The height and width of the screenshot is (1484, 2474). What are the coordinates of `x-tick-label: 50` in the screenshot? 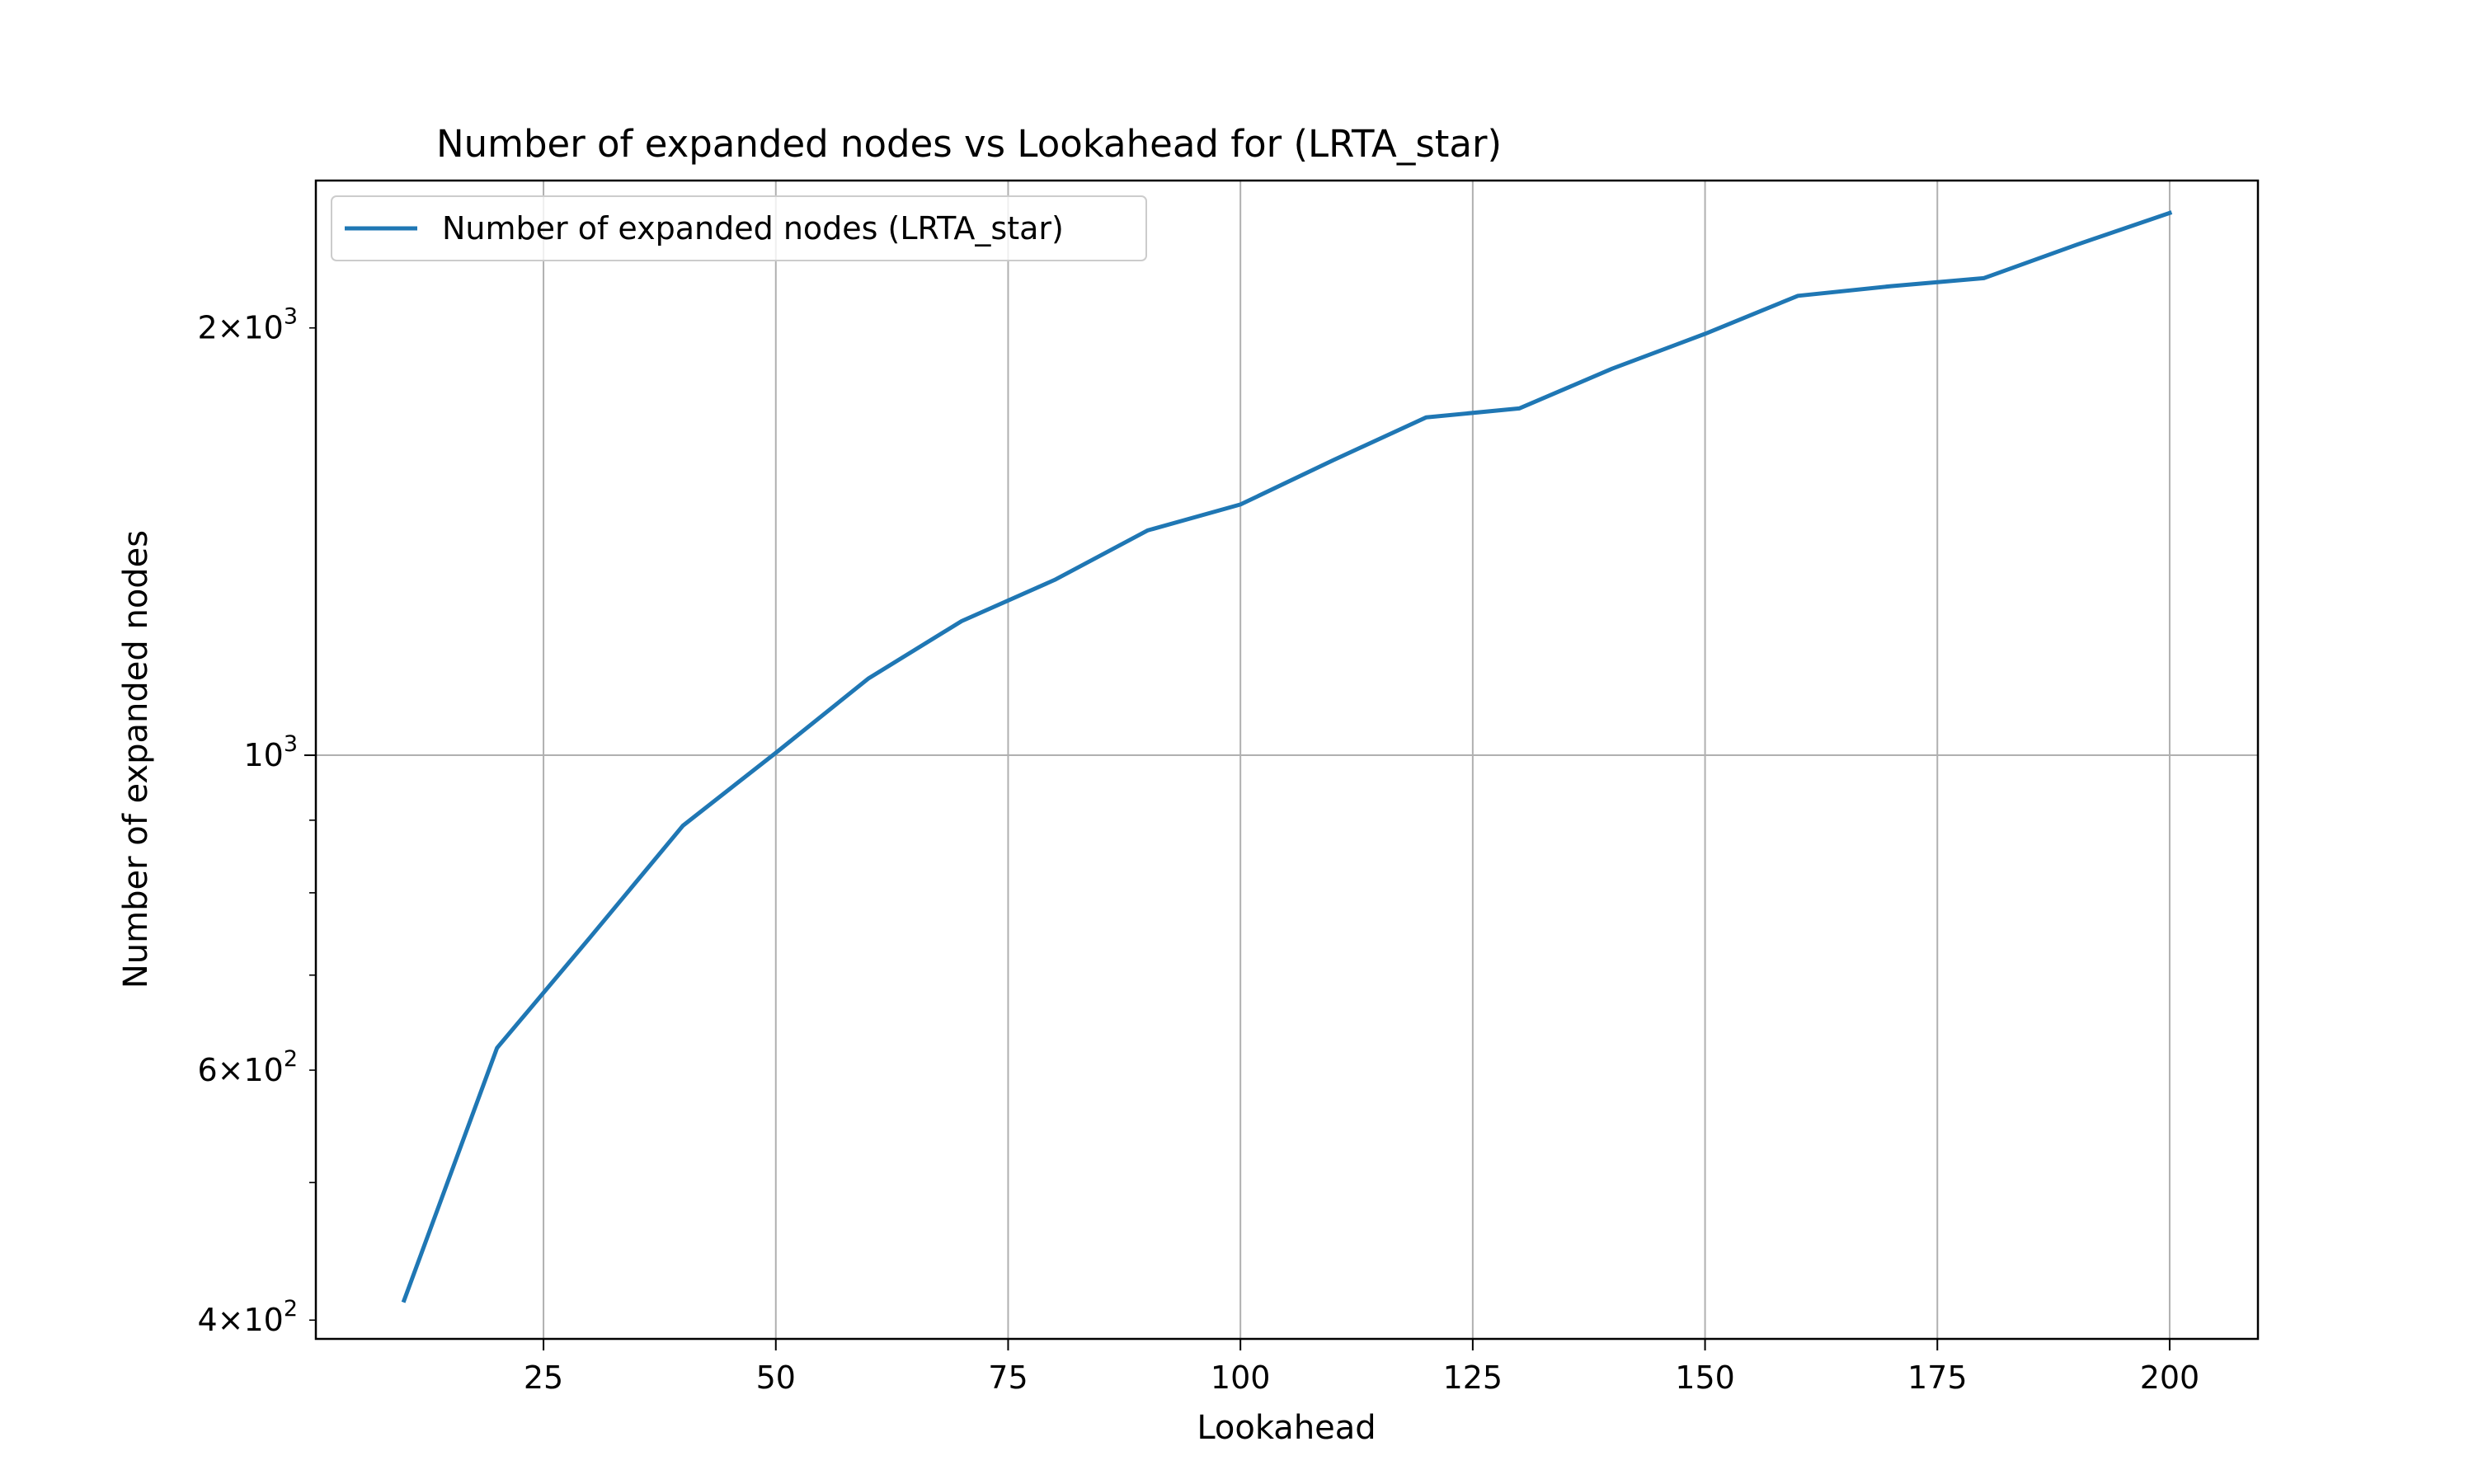 It's located at (776, 1378).